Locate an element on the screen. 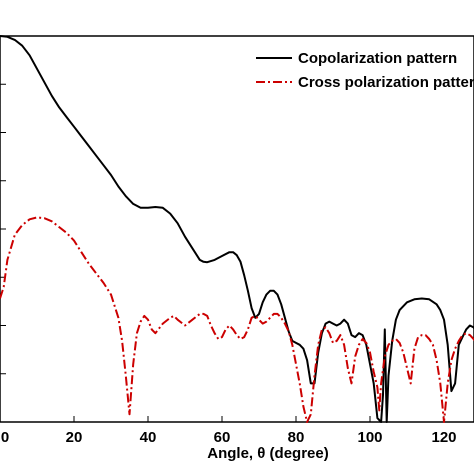 The width and height of the screenshot is (474, 474). legend-label-copolarization: Copolarization pattern is located at coordinates (377, 58).